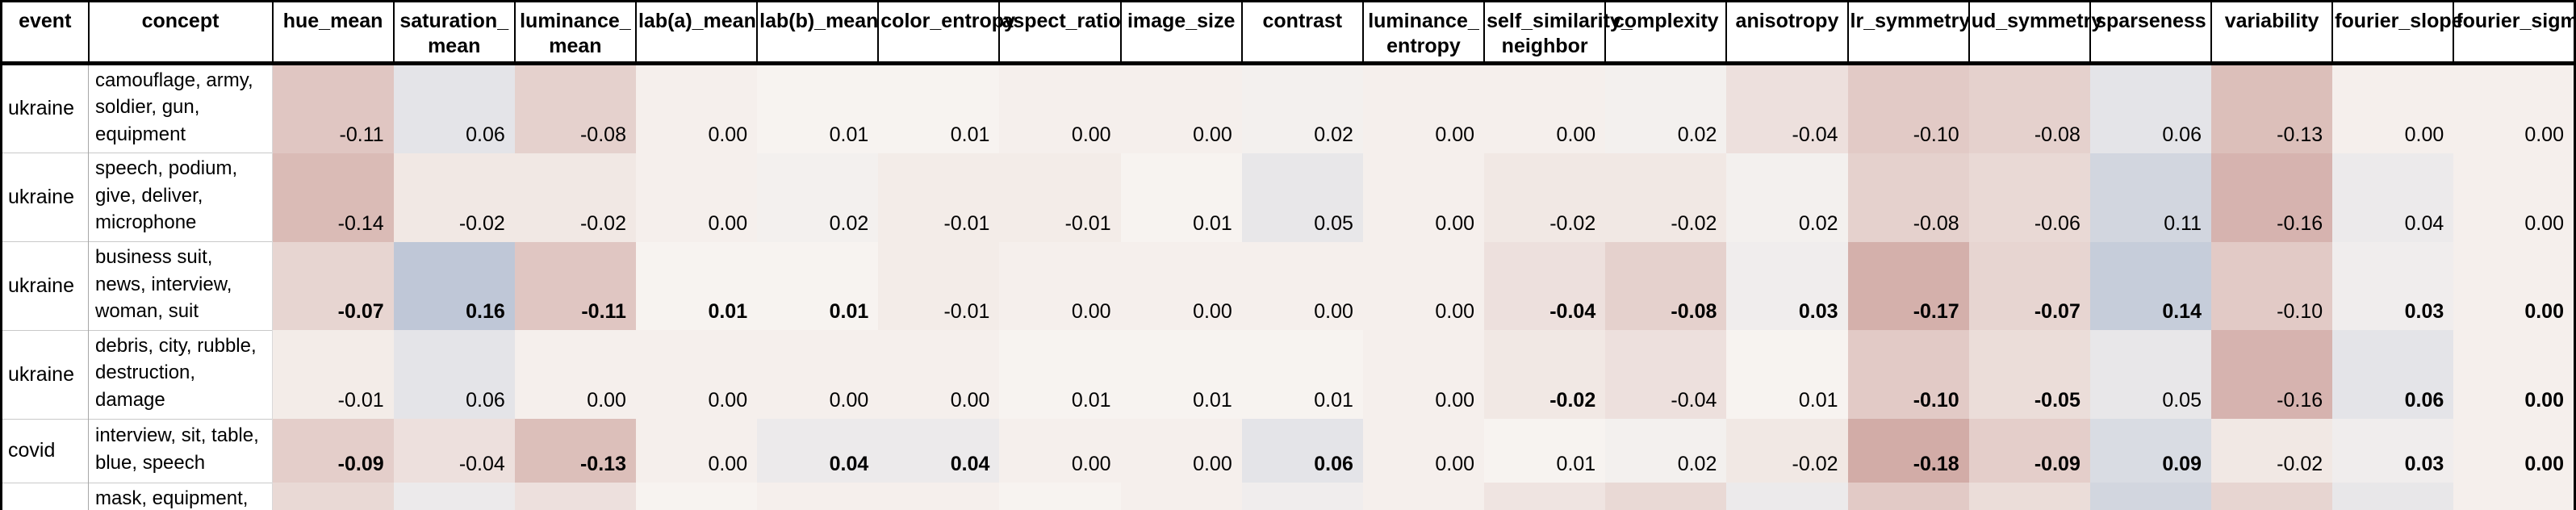  What do you see at coordinates (818, 108) in the screenshot?
I see `value-cell-lab_b_mean: 0.01` at bounding box center [818, 108].